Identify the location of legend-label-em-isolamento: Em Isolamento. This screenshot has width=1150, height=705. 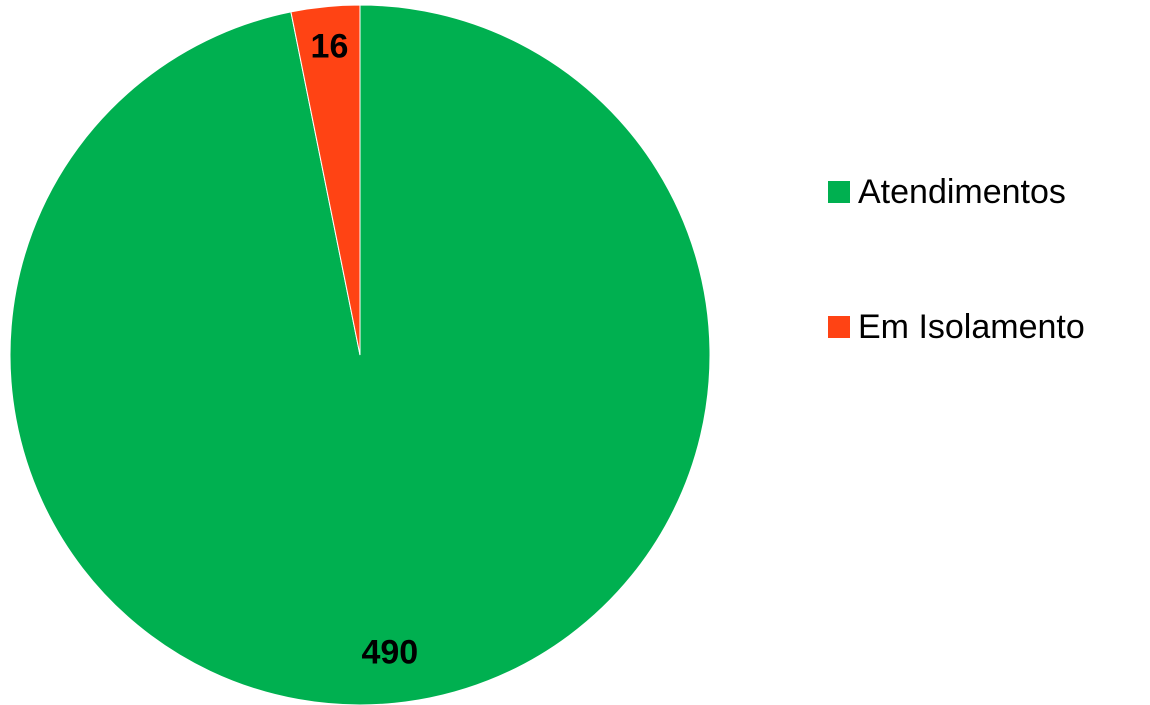
(971, 326).